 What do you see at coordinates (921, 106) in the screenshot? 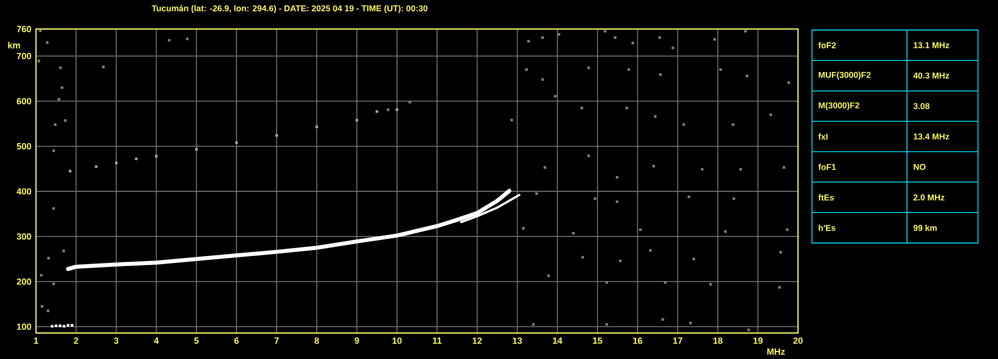
I see `text: 3.08` at bounding box center [921, 106].